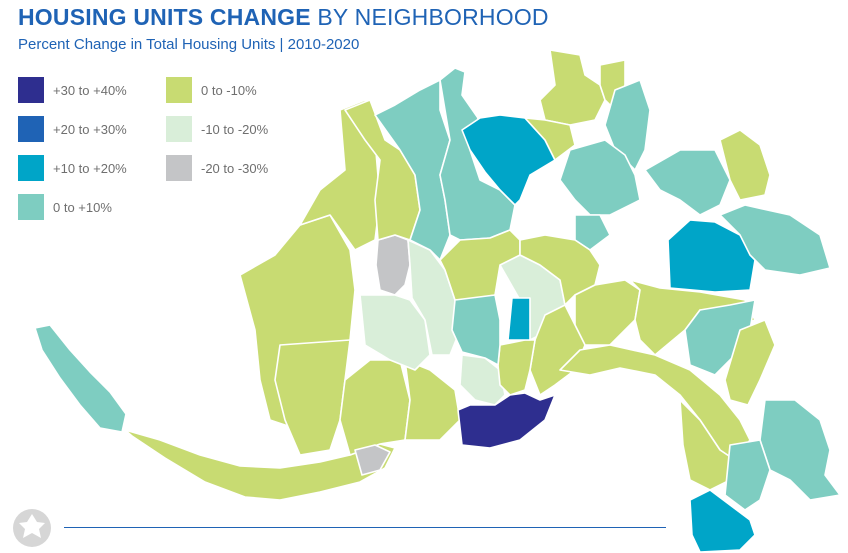 Image resolution: width=848 pixels, height=553 pixels. Describe the element at coordinates (80, 378) in the screenshot. I see `neighborhood-far-west` at that location.